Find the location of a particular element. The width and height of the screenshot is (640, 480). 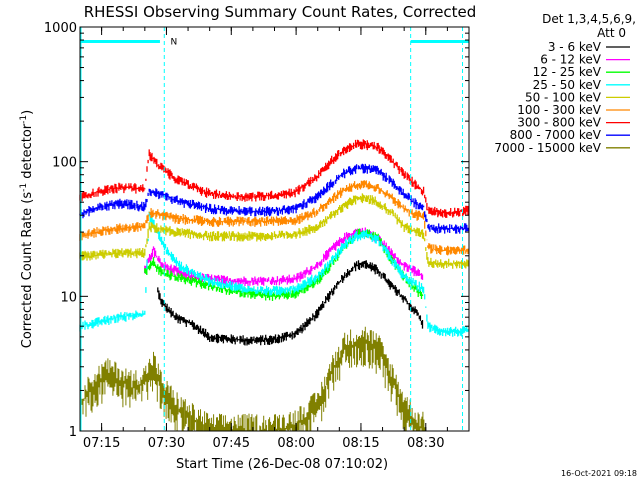

x-tick-label: 08:30 is located at coordinates (425, 443).